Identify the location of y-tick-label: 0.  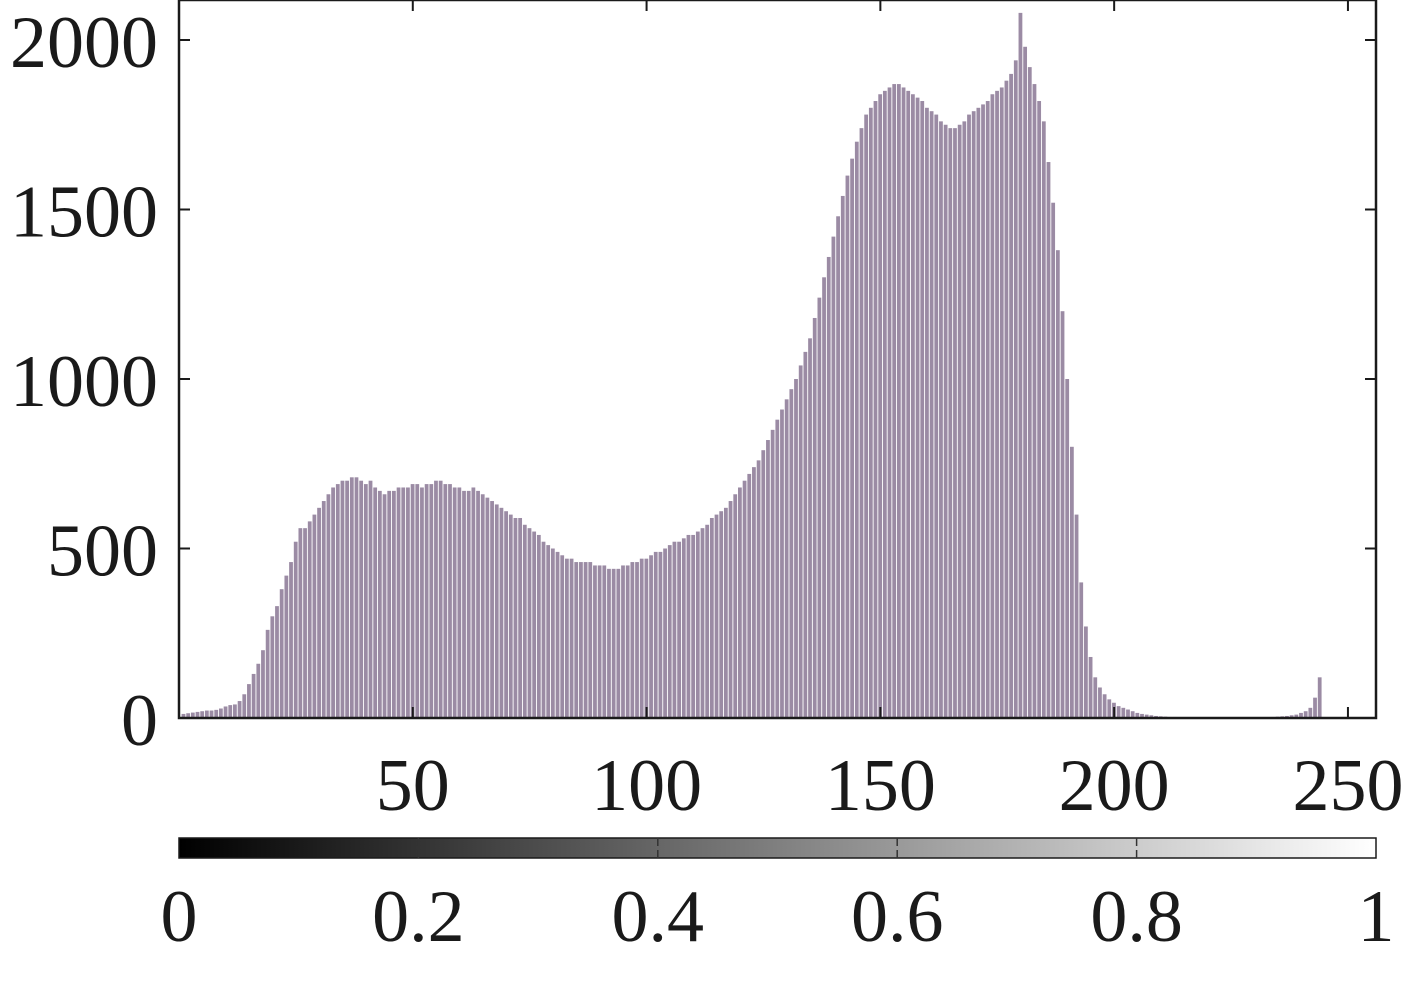
(139, 721).